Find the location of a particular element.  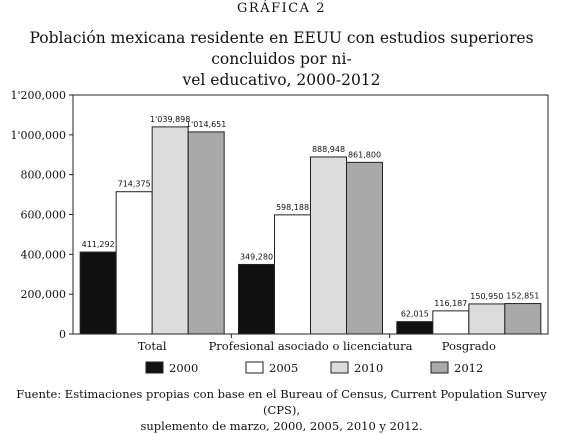

x-tick-label: Total is located at coordinates (152, 346).